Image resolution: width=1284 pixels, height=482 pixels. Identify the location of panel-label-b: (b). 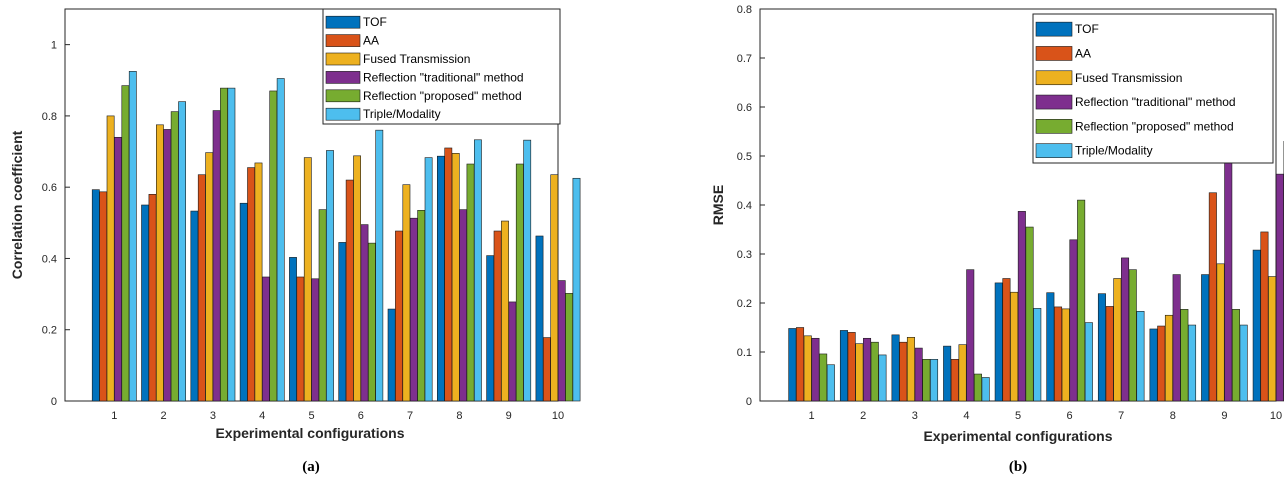
(1018, 467).